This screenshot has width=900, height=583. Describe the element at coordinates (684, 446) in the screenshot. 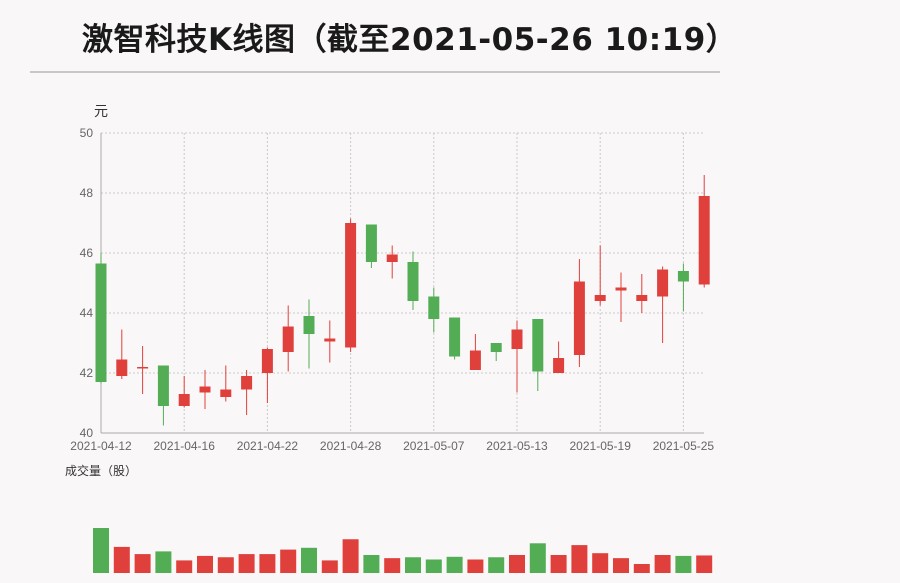

I see `x-tick-label: 2021-05-25` at that location.